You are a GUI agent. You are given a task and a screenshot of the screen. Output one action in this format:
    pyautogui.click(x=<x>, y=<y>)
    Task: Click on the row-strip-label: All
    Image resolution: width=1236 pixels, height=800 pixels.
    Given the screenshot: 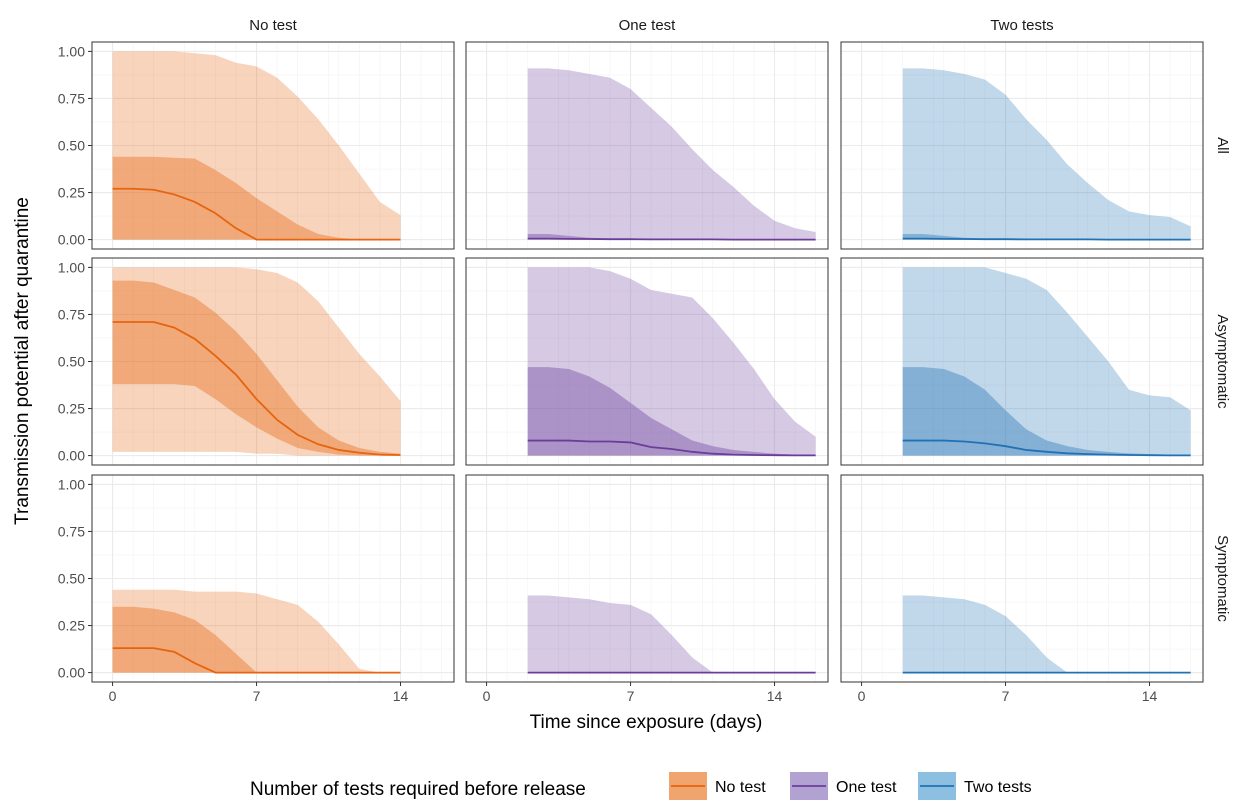 What is the action you would take?
    pyautogui.click(x=1222, y=145)
    